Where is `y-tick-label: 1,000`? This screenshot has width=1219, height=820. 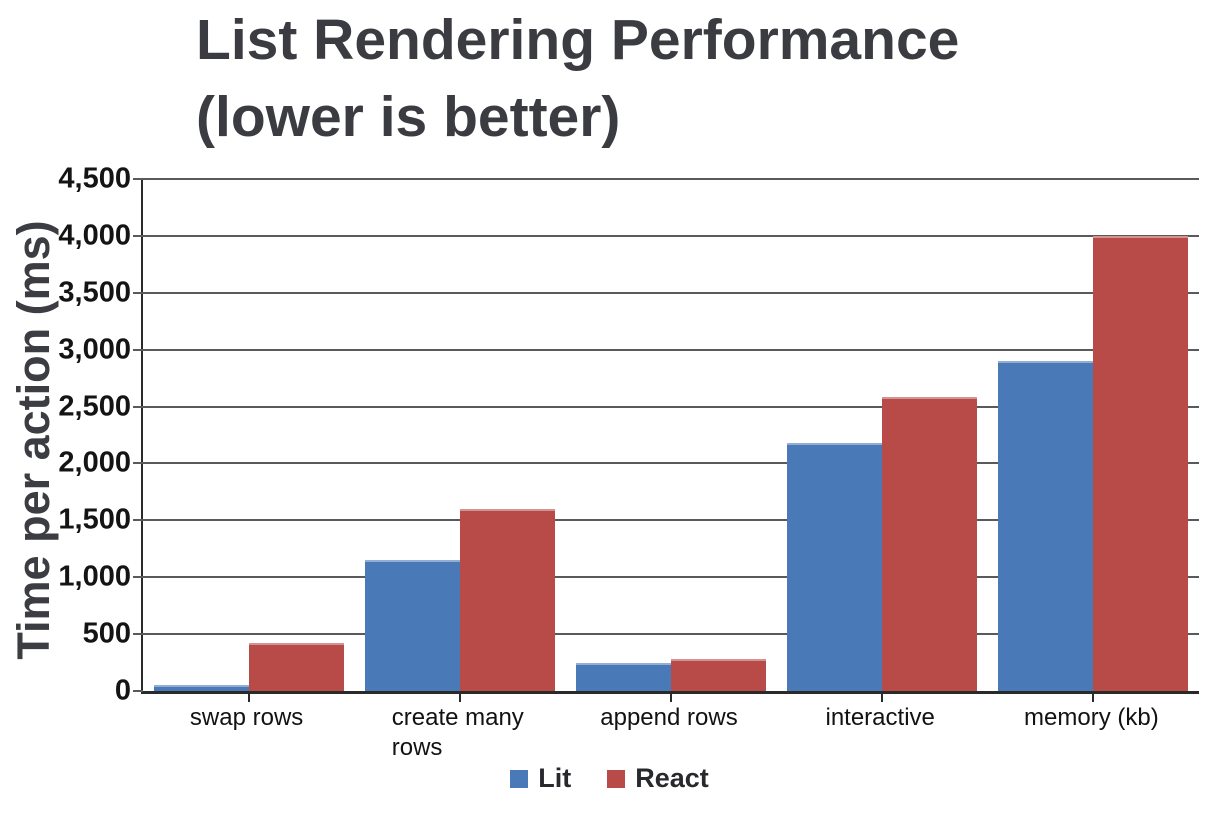 y-tick-label: 1,000 is located at coordinates (94, 576).